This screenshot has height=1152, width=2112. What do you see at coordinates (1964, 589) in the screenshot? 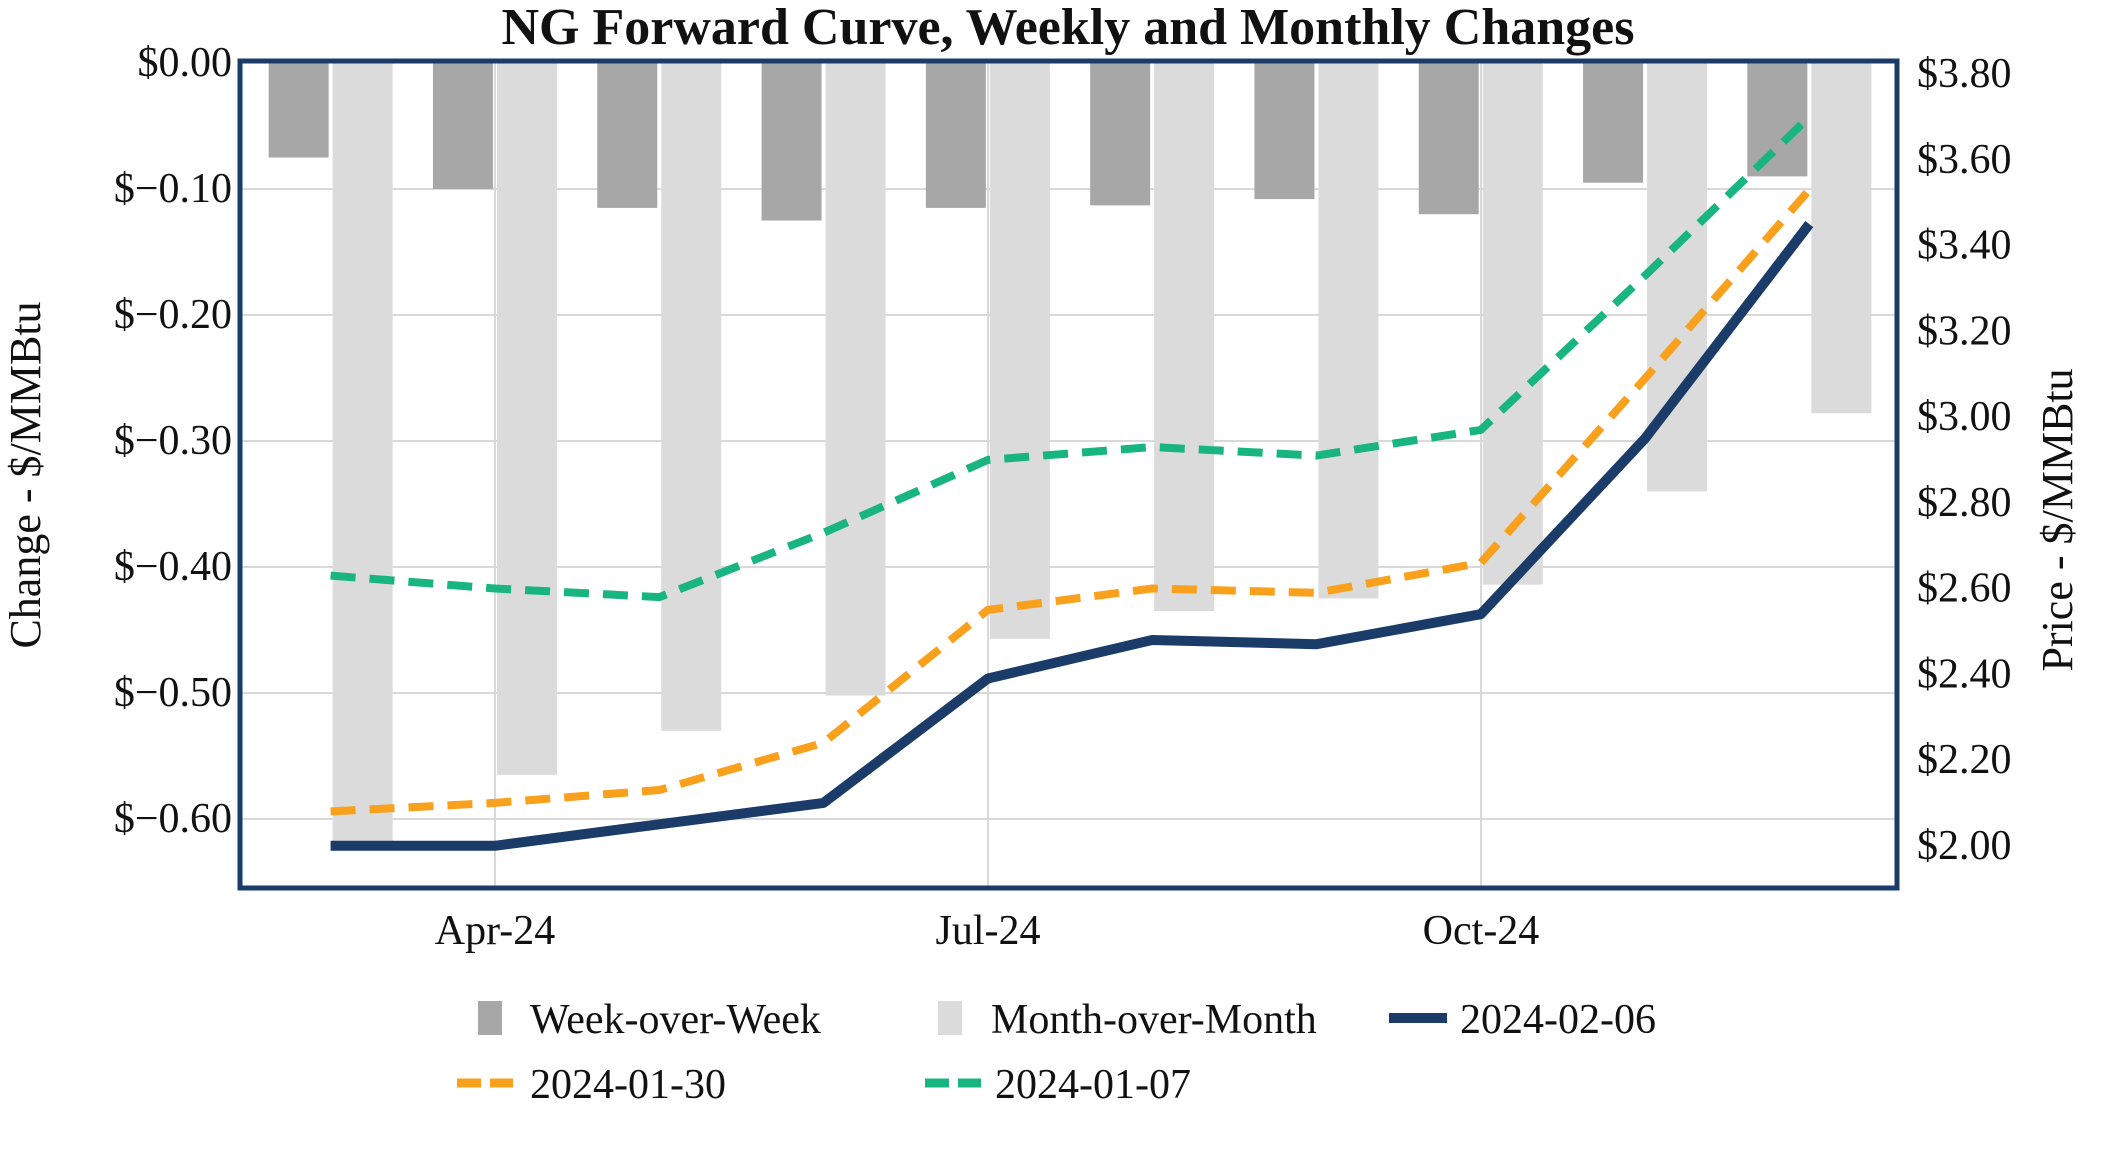
I see `right-tick-label: $2.60` at bounding box center [1964, 589].